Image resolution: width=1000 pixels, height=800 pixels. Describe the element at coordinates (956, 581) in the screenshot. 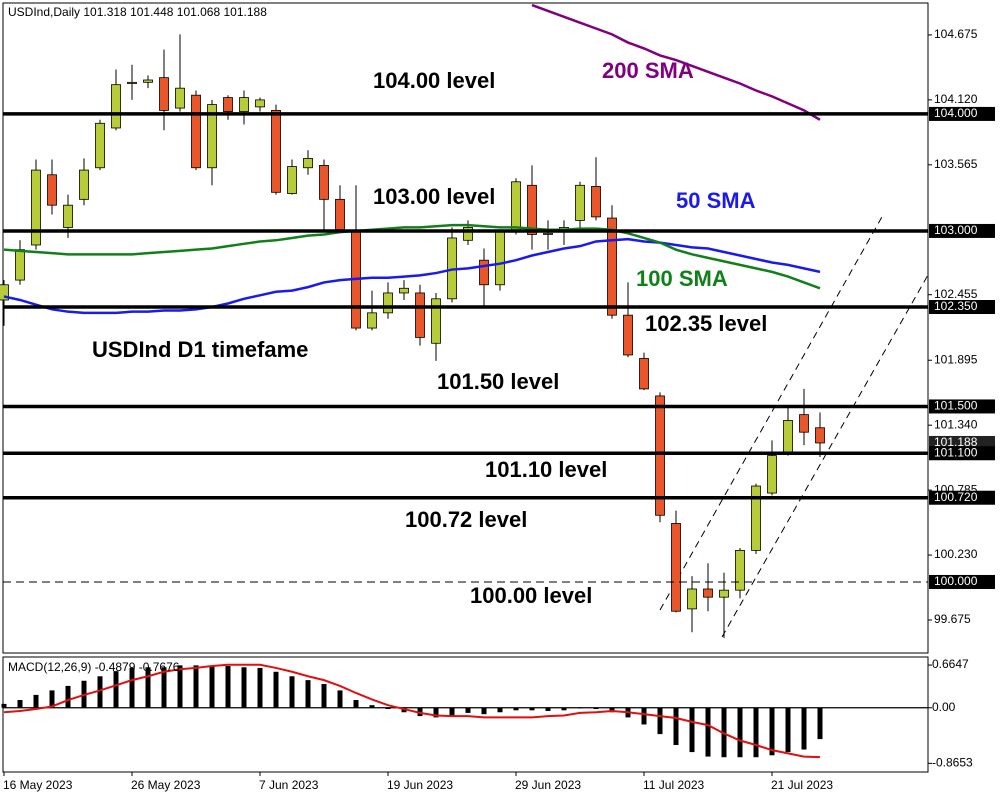

I see `level-label: 100.000` at that location.